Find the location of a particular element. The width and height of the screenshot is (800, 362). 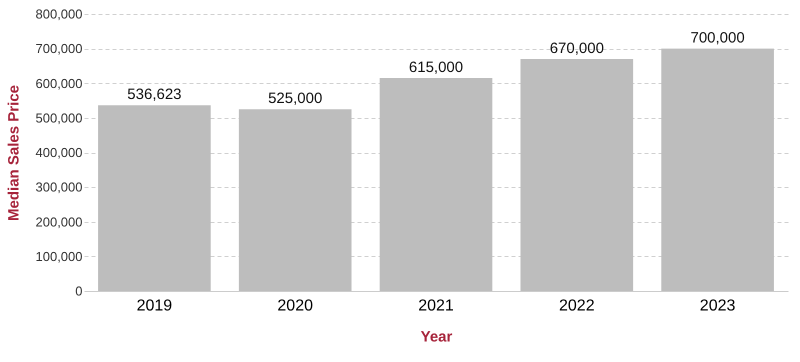

x-tick-label: 2020 is located at coordinates (295, 306).